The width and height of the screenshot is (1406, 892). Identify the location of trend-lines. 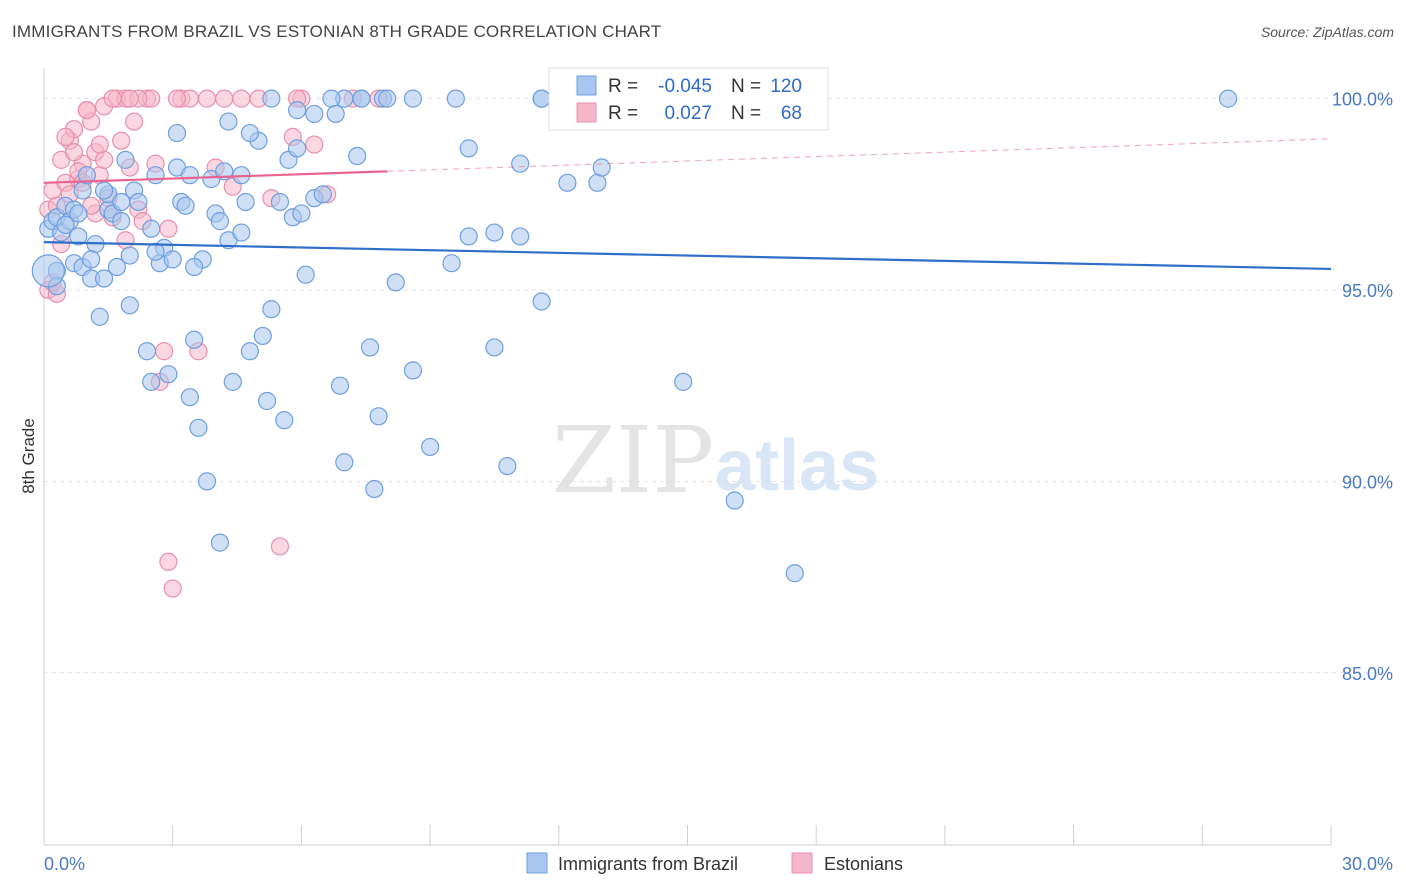
(687, 204).